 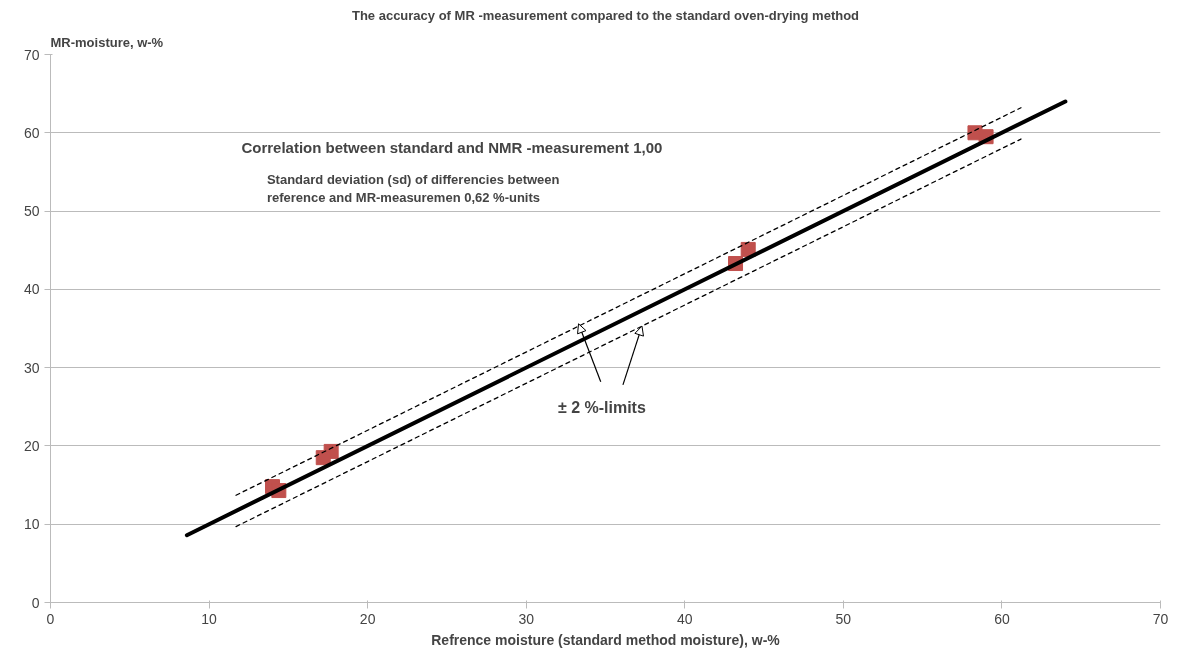 I want to click on x-tick-label: 60, so click(x=1002, y=618).